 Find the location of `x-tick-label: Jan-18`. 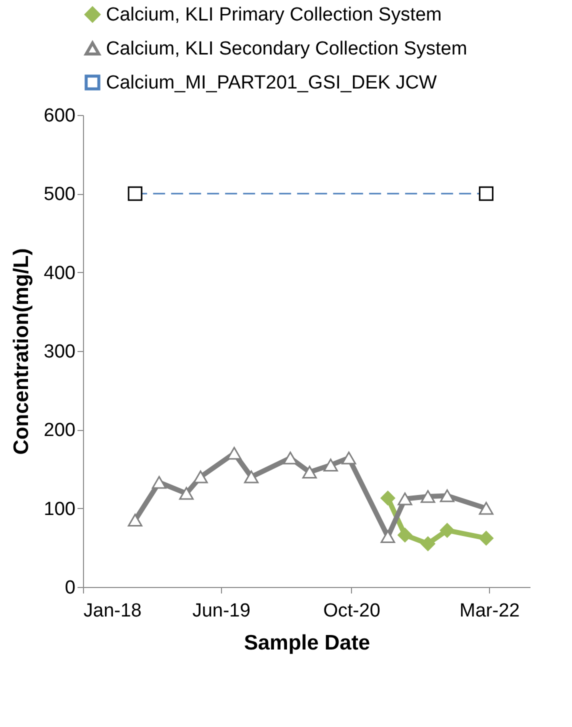

x-tick-label: Jan-18 is located at coordinates (113, 611).